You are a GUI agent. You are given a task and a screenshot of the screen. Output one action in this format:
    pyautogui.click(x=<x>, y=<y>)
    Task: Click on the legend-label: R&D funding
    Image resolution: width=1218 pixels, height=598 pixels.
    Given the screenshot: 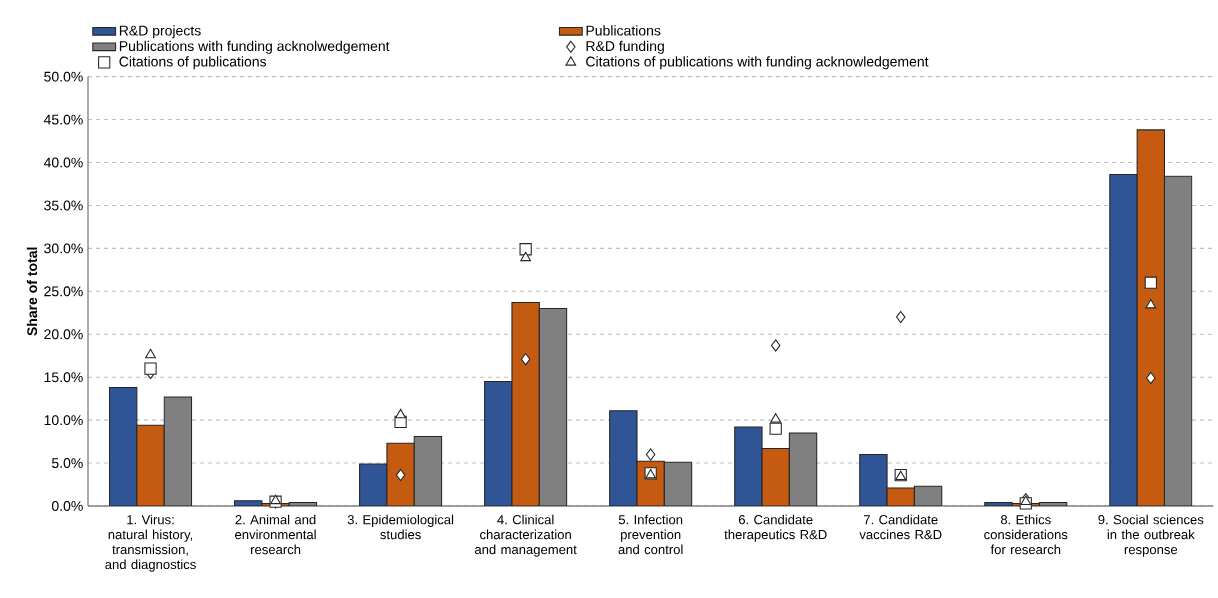 What is the action you would take?
    pyautogui.click(x=625, y=47)
    